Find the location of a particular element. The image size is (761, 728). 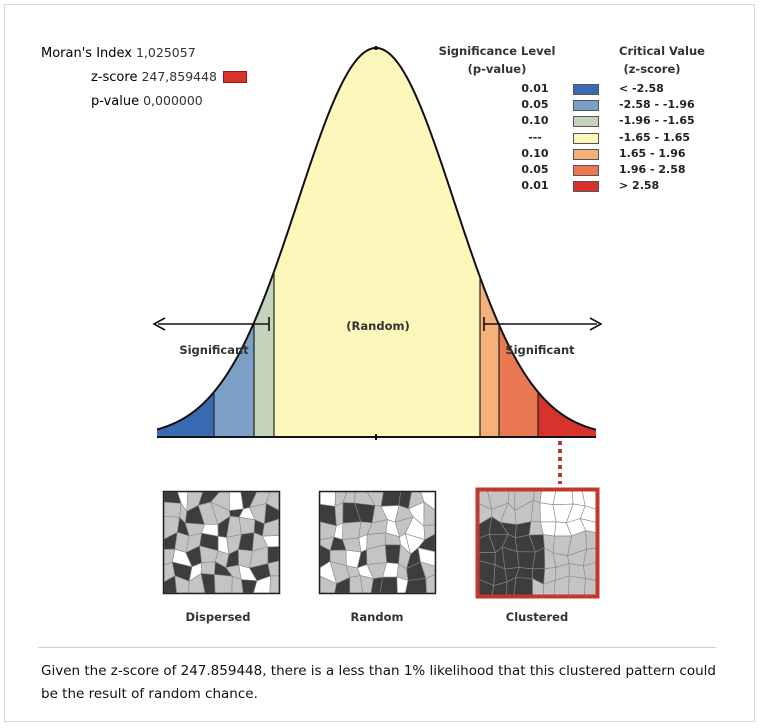

critical-header: Critical Value is located at coordinates (662, 51).